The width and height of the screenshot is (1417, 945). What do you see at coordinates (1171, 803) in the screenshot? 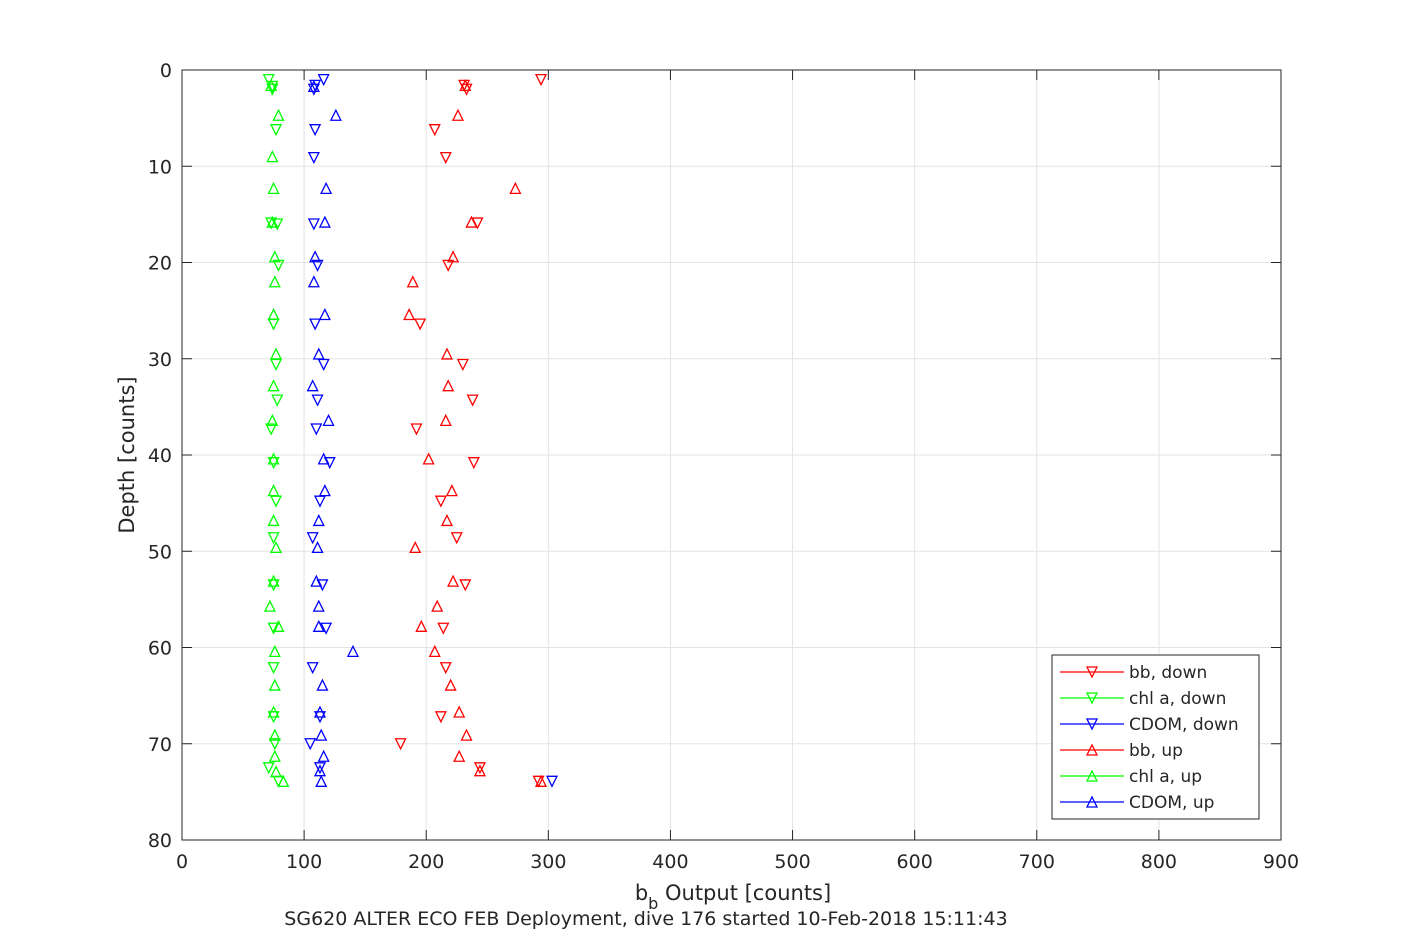
I see `legend-label: CDOM, up` at bounding box center [1171, 803].